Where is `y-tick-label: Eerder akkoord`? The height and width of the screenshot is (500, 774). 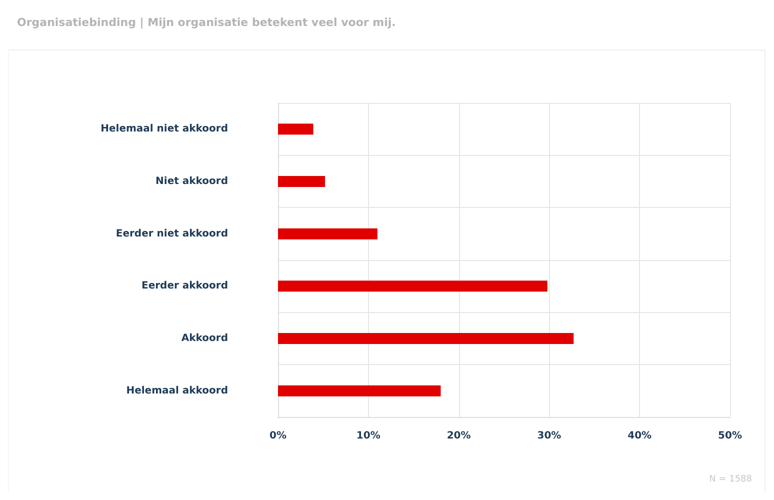 y-tick-label: Eerder akkoord is located at coordinates (184, 286).